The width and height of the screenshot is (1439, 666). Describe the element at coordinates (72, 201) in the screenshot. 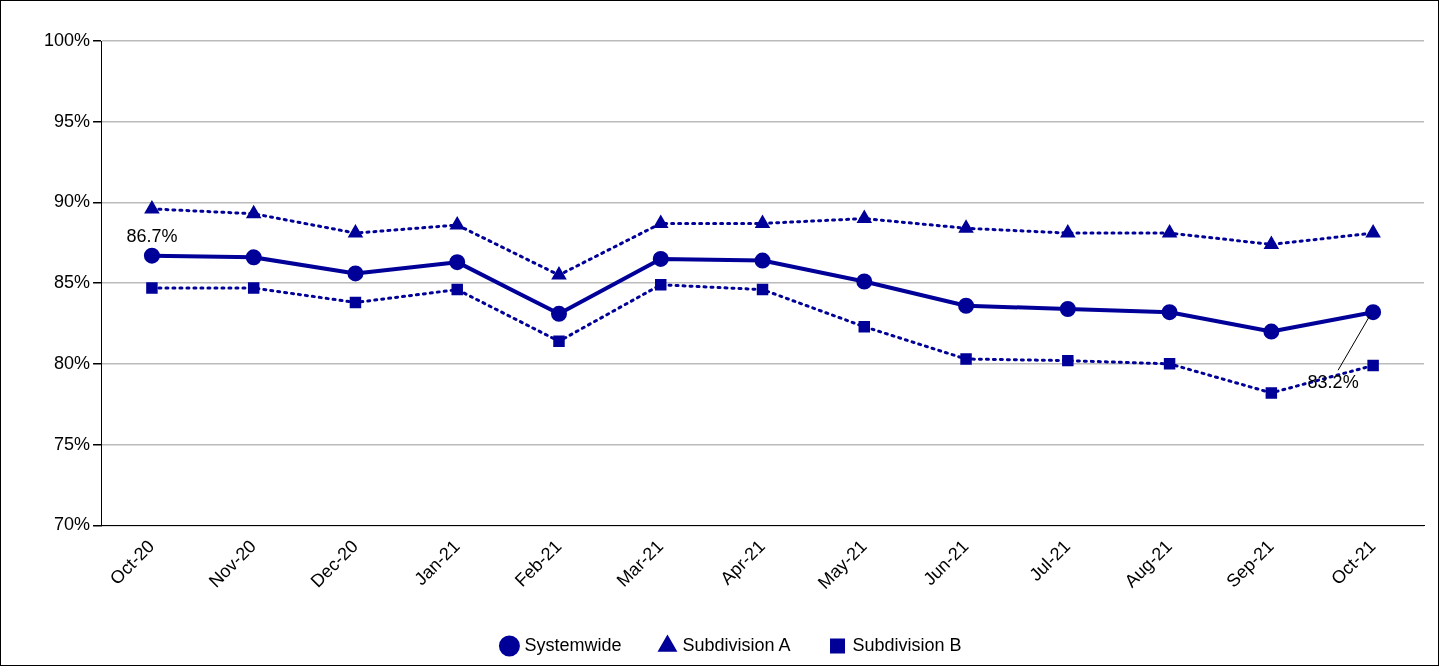

I see `y-tick-label: 90%` at that location.